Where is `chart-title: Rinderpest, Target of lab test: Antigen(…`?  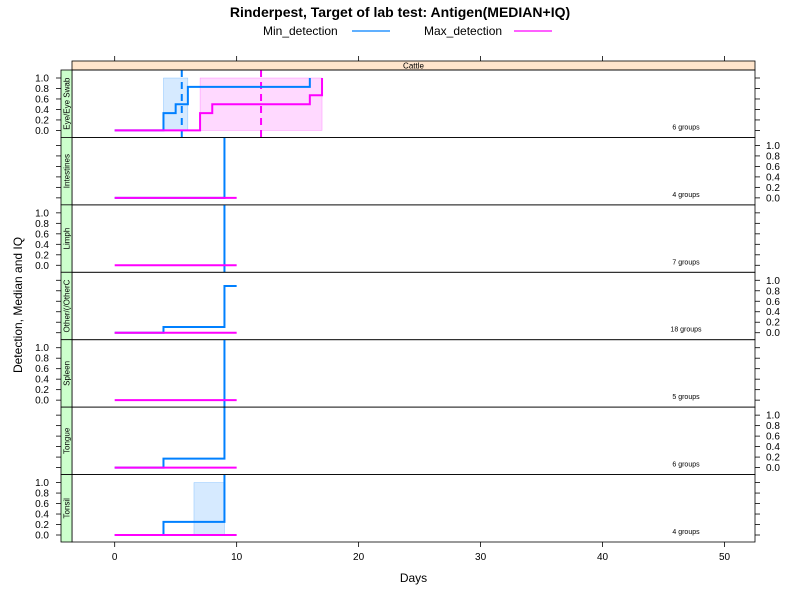
chart-title: Rinderpest, Target of lab test: Antigen(… is located at coordinates (400, 12).